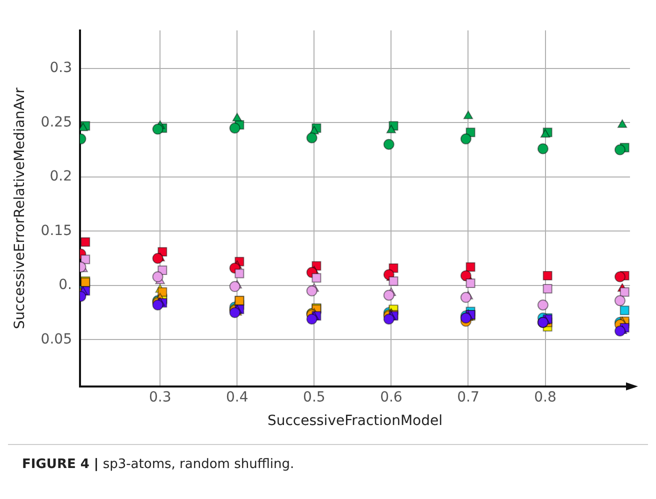 This screenshot has height=499, width=656. What do you see at coordinates (237, 397) in the screenshot?
I see `x-tick-label: 0.4` at bounding box center [237, 397].